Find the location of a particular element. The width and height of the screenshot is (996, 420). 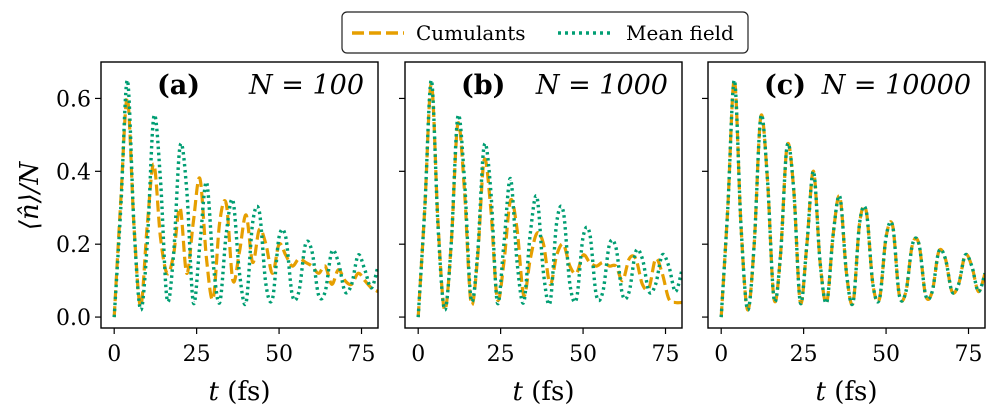

panel-letter: (a) is located at coordinates (178, 85).